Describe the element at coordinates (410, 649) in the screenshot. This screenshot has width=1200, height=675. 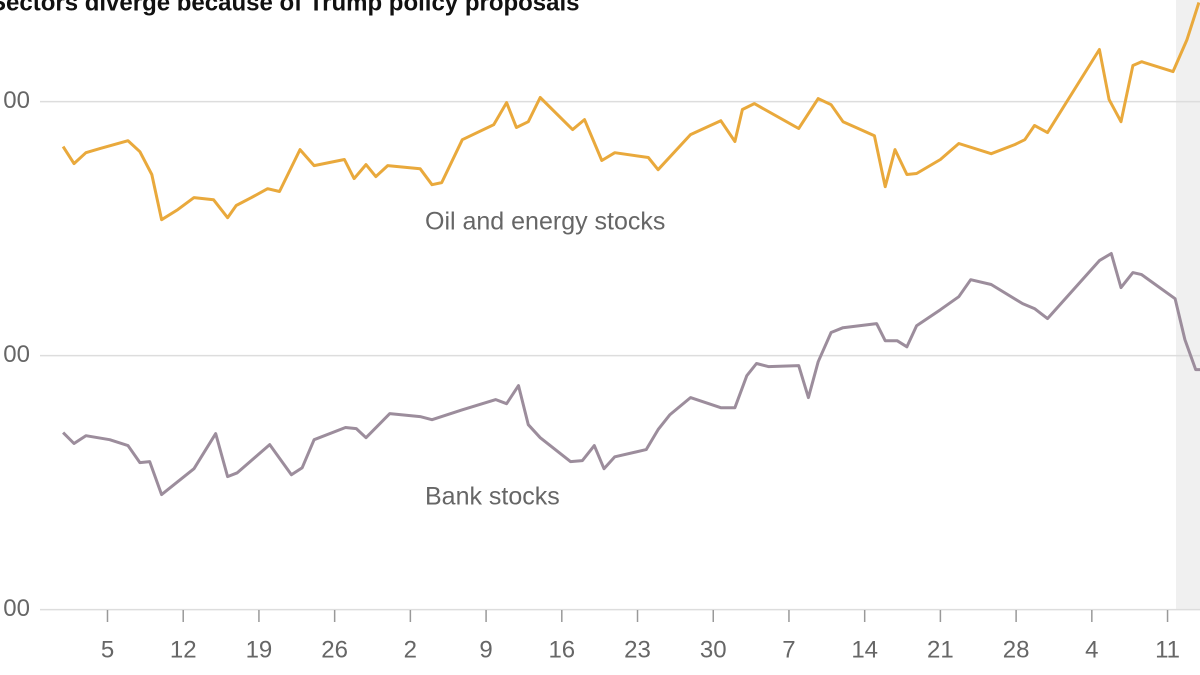
I see `x-tick-label: 2` at that location.